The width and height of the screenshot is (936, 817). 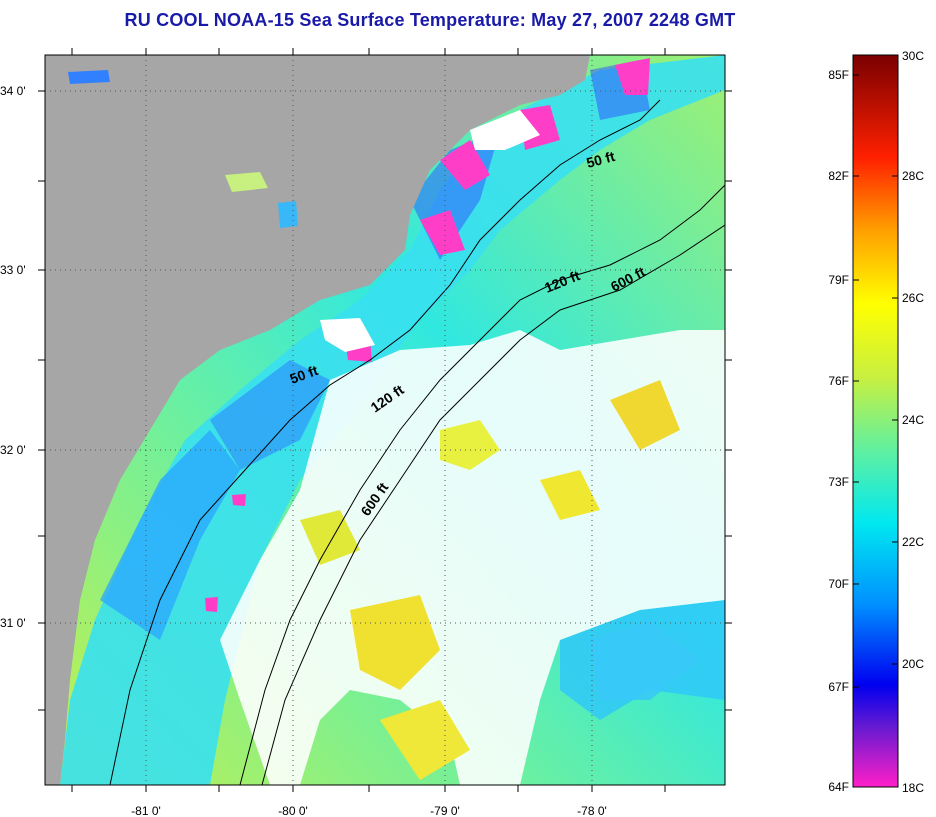 I want to click on colorbar-c-28: 28C, so click(x=913, y=176).